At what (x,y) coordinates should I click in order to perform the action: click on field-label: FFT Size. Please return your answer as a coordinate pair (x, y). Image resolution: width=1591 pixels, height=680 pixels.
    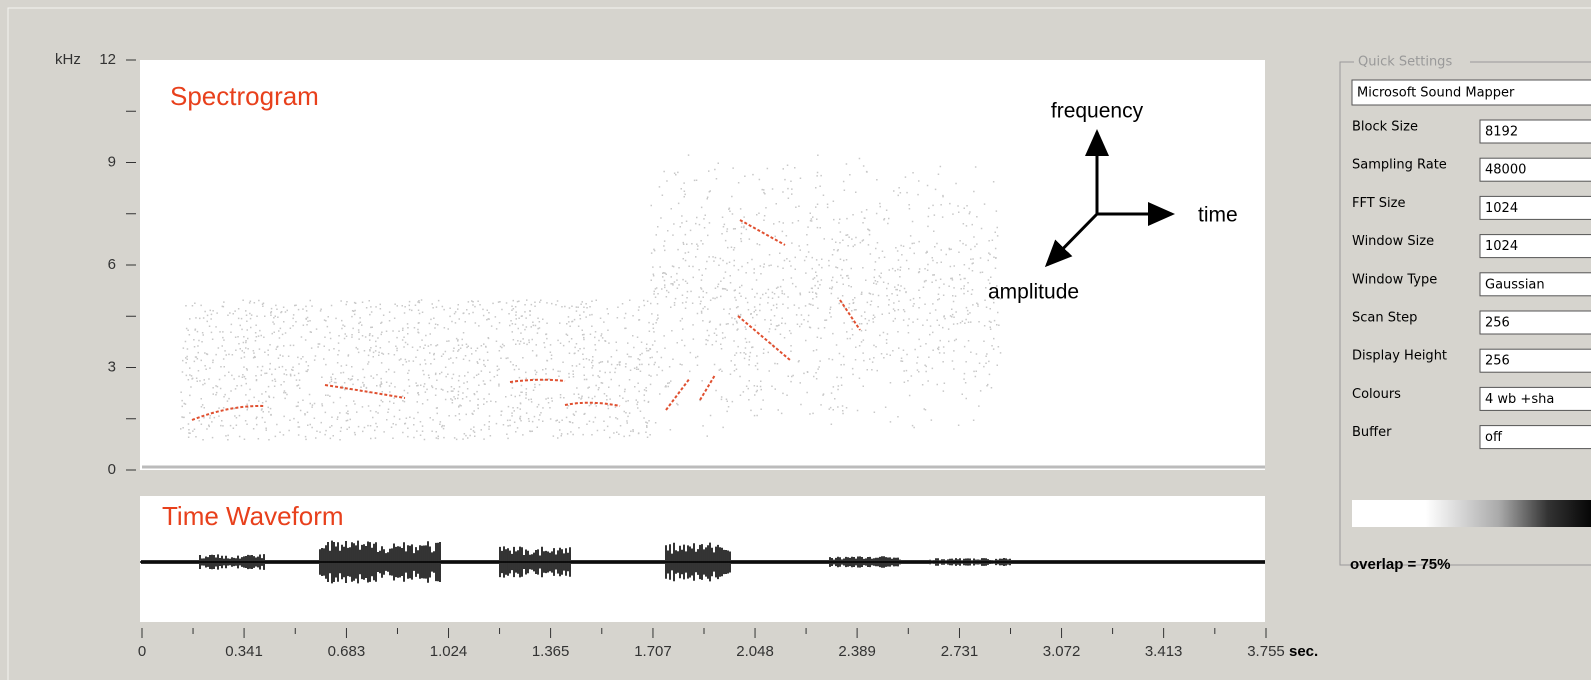
    Looking at the image, I should click on (1379, 203).